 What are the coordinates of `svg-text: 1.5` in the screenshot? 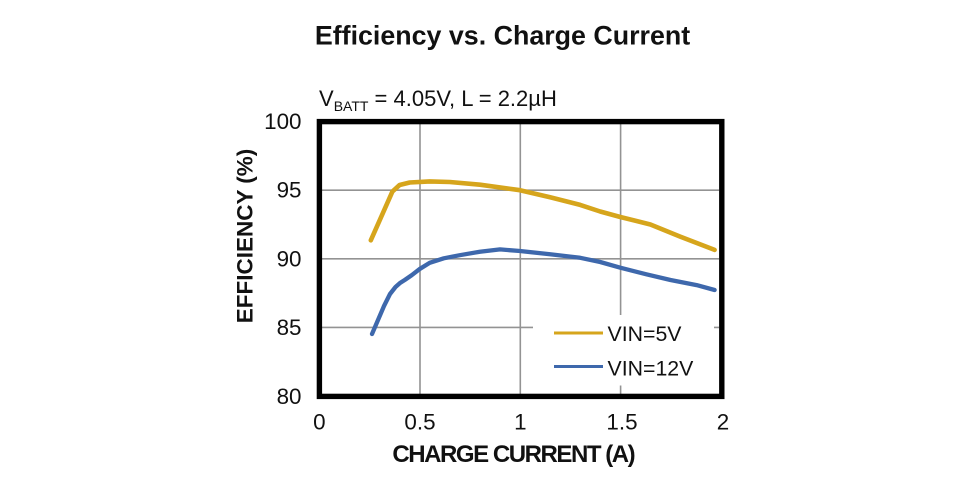 It's located at (621, 422).